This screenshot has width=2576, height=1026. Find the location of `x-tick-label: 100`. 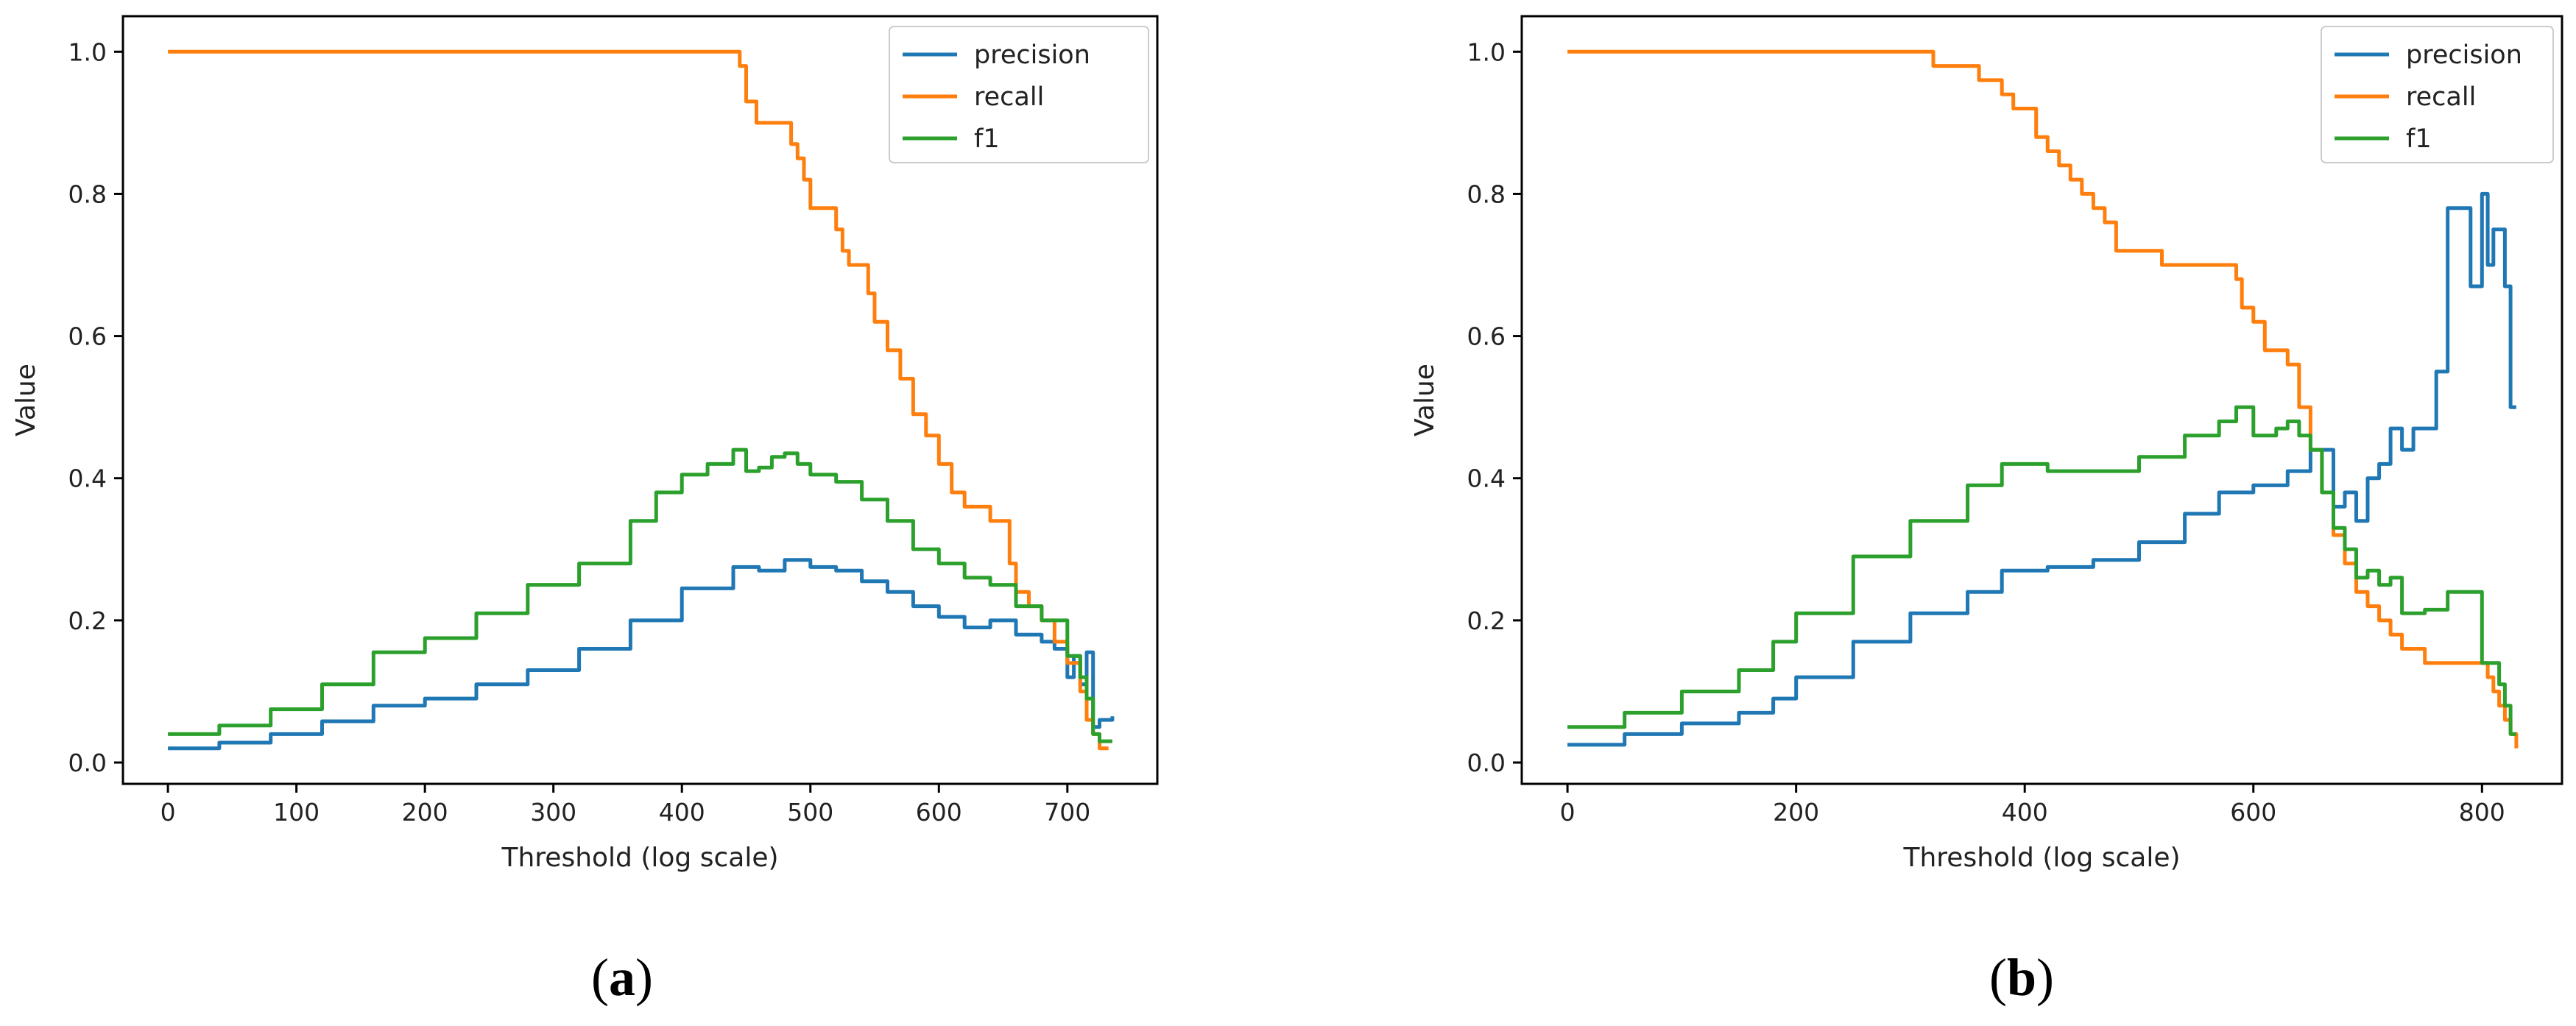

x-tick-label: 100 is located at coordinates (296, 812).